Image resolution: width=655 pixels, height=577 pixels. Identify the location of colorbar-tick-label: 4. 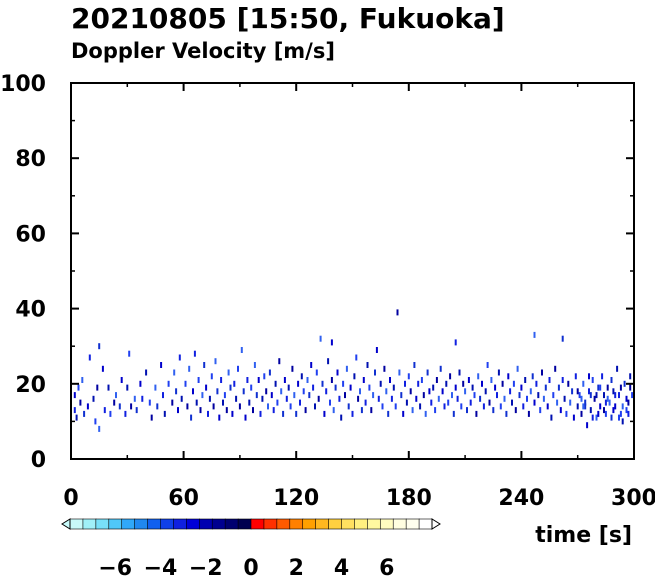
(341, 566).